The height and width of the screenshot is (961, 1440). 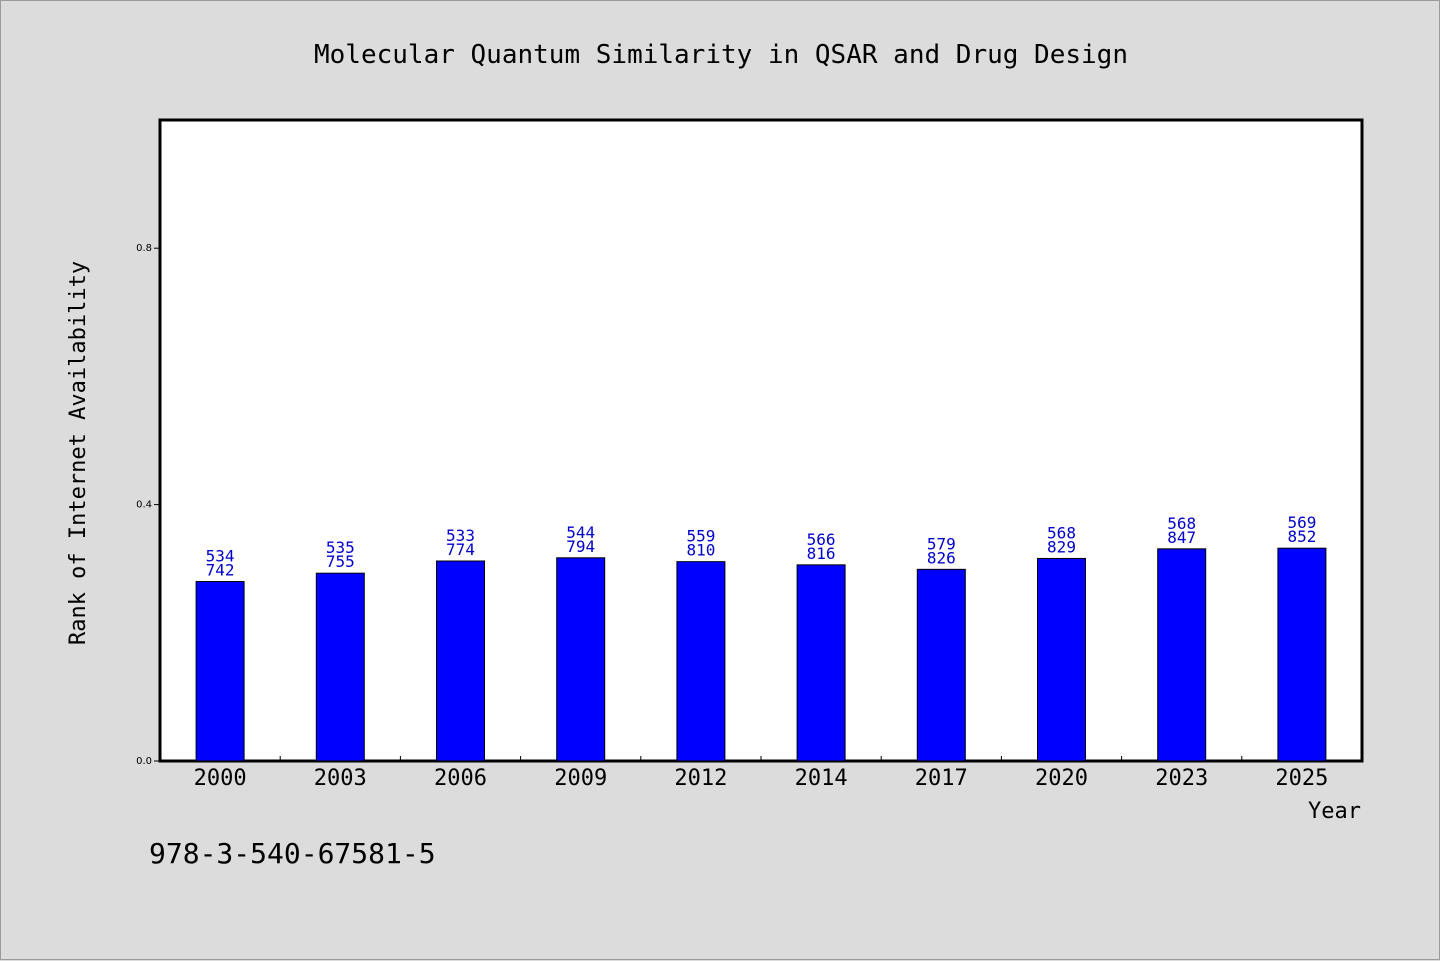 What do you see at coordinates (700, 536) in the screenshot?
I see `bar-label-top: 559` at bounding box center [700, 536].